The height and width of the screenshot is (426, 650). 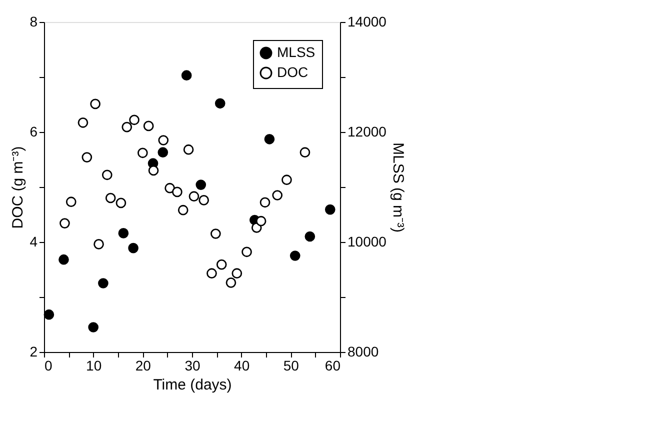 What do you see at coordinates (242, 366) in the screenshot?
I see `x-tick-label: 40` at bounding box center [242, 366].